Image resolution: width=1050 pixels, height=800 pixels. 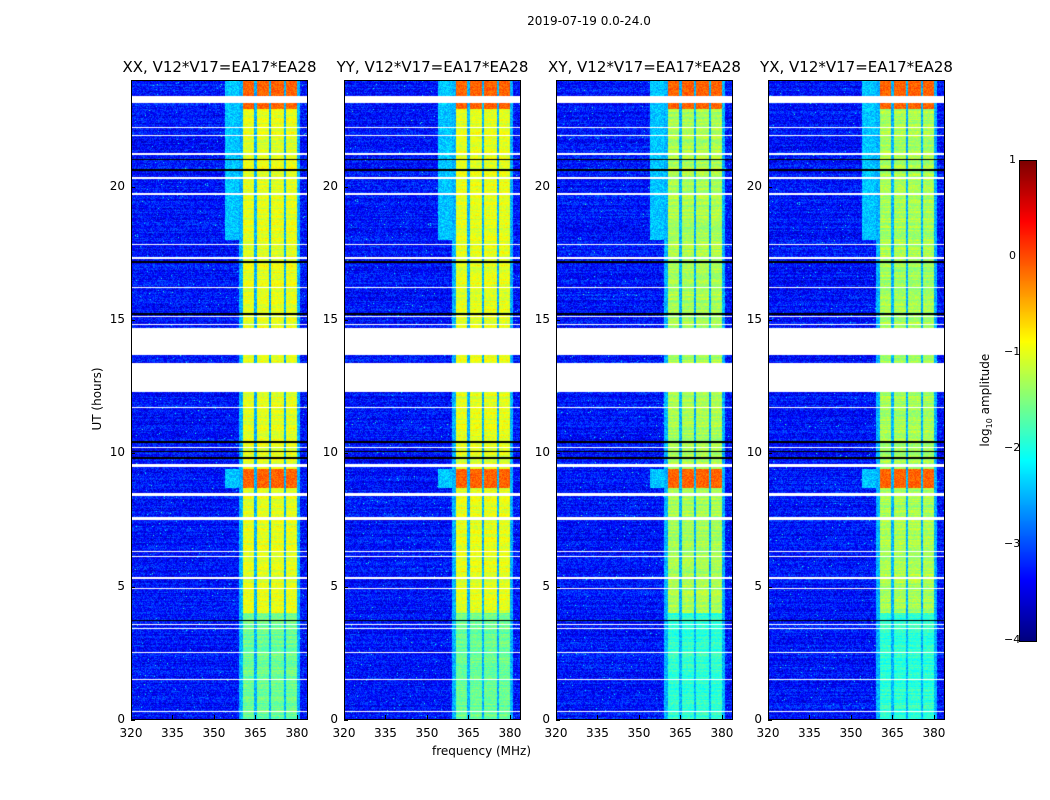 I want to click on colorbar-tick-label: 1, so click(x=1012, y=159).